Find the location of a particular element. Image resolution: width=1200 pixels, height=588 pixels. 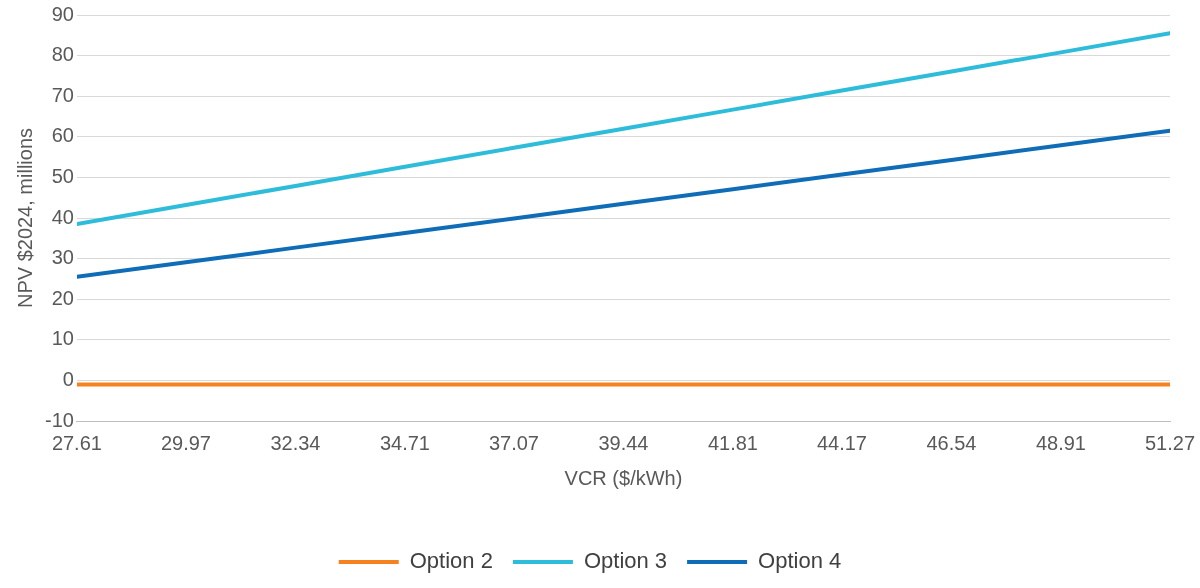

y-tick-label: 80 is located at coordinates (62, 54).